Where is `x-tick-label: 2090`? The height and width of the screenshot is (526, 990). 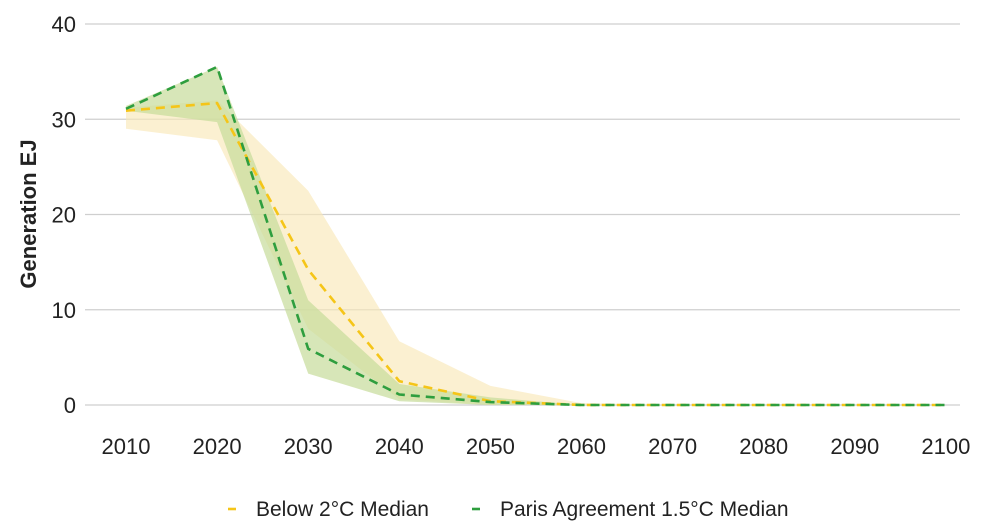 x-tick-label: 2090 is located at coordinates (854, 446).